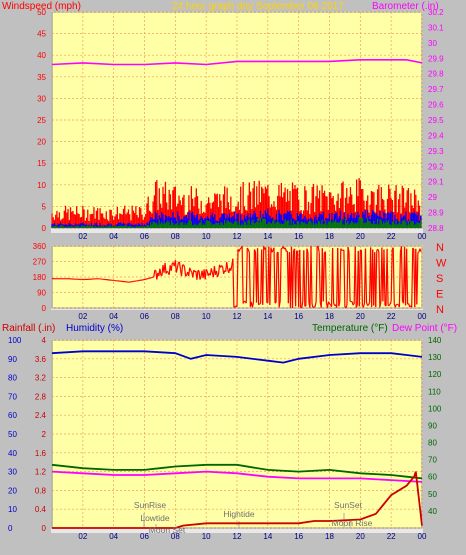 The width and height of the screenshot is (466, 555). I want to click on wind-y-tick: 40, so click(41, 55).